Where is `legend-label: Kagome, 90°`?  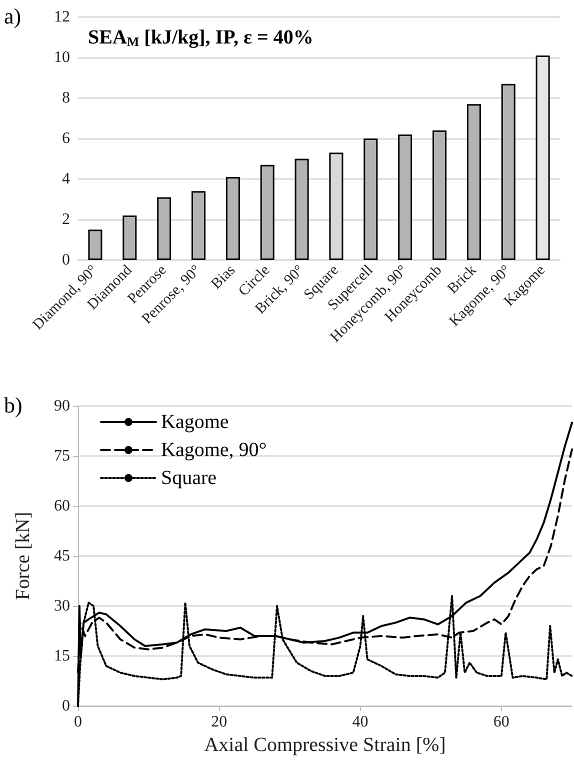 legend-label: Kagome, 90° is located at coordinates (214, 450).